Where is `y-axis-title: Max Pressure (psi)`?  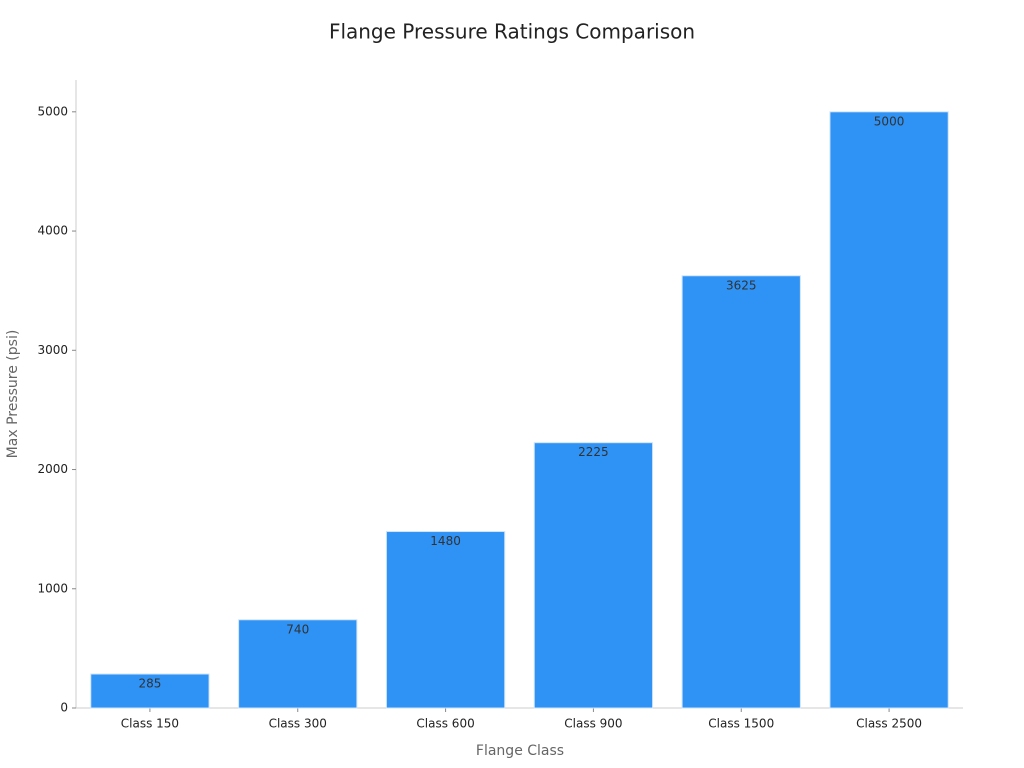
y-axis-title: Max Pressure (psi) is located at coordinates (13, 394).